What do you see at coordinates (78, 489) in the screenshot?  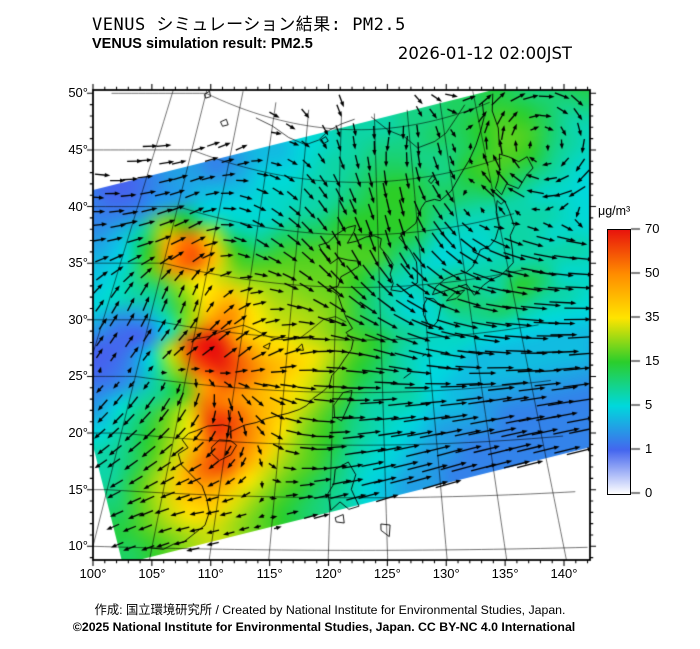 I see `y-tick-label: 15°` at bounding box center [78, 489].